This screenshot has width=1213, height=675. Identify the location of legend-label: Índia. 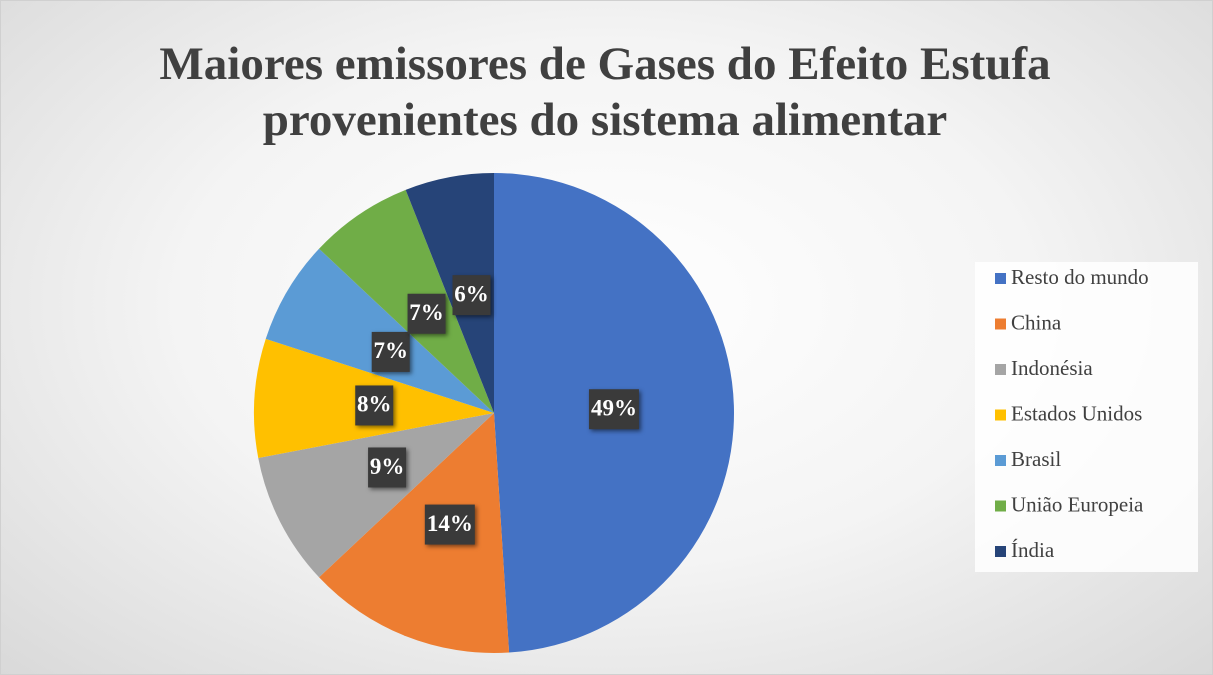
(1033, 550).